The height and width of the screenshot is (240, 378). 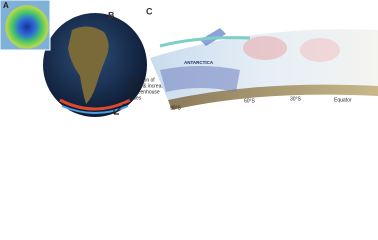 What do you see at coordinates (149, 11) in the screenshot?
I see `panel-label: C` at bounding box center [149, 11].